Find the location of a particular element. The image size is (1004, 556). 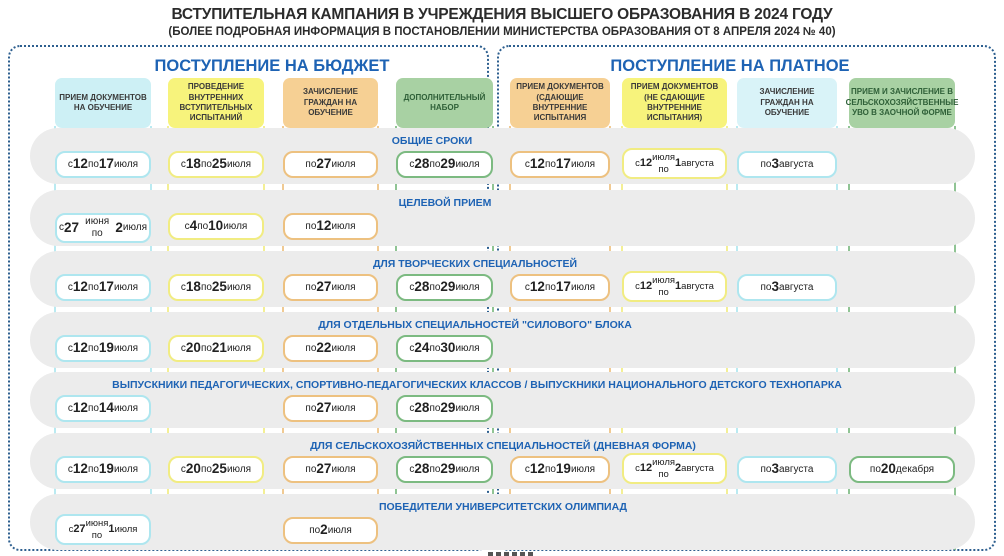

date-pill: с 4 по 10 июля is located at coordinates (216, 226).